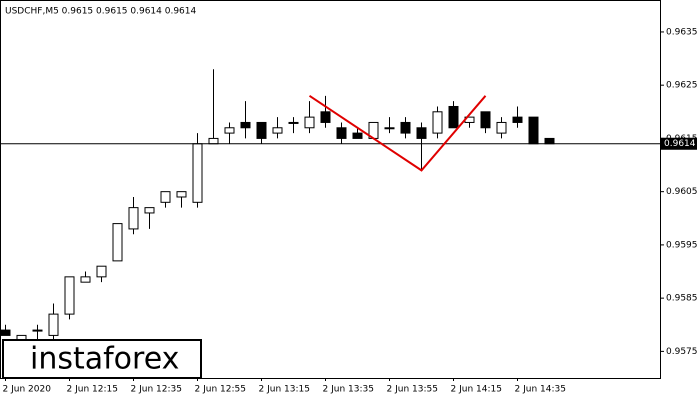  I want to click on x-tick-label: 2 Jun 14:35, so click(540, 390).